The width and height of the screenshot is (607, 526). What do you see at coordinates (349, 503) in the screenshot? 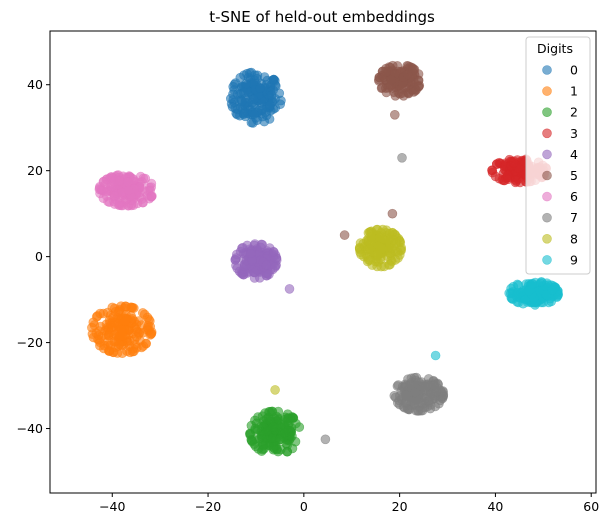
I see `x-axis: −40 −20 0 20 40 60` at bounding box center [349, 503].